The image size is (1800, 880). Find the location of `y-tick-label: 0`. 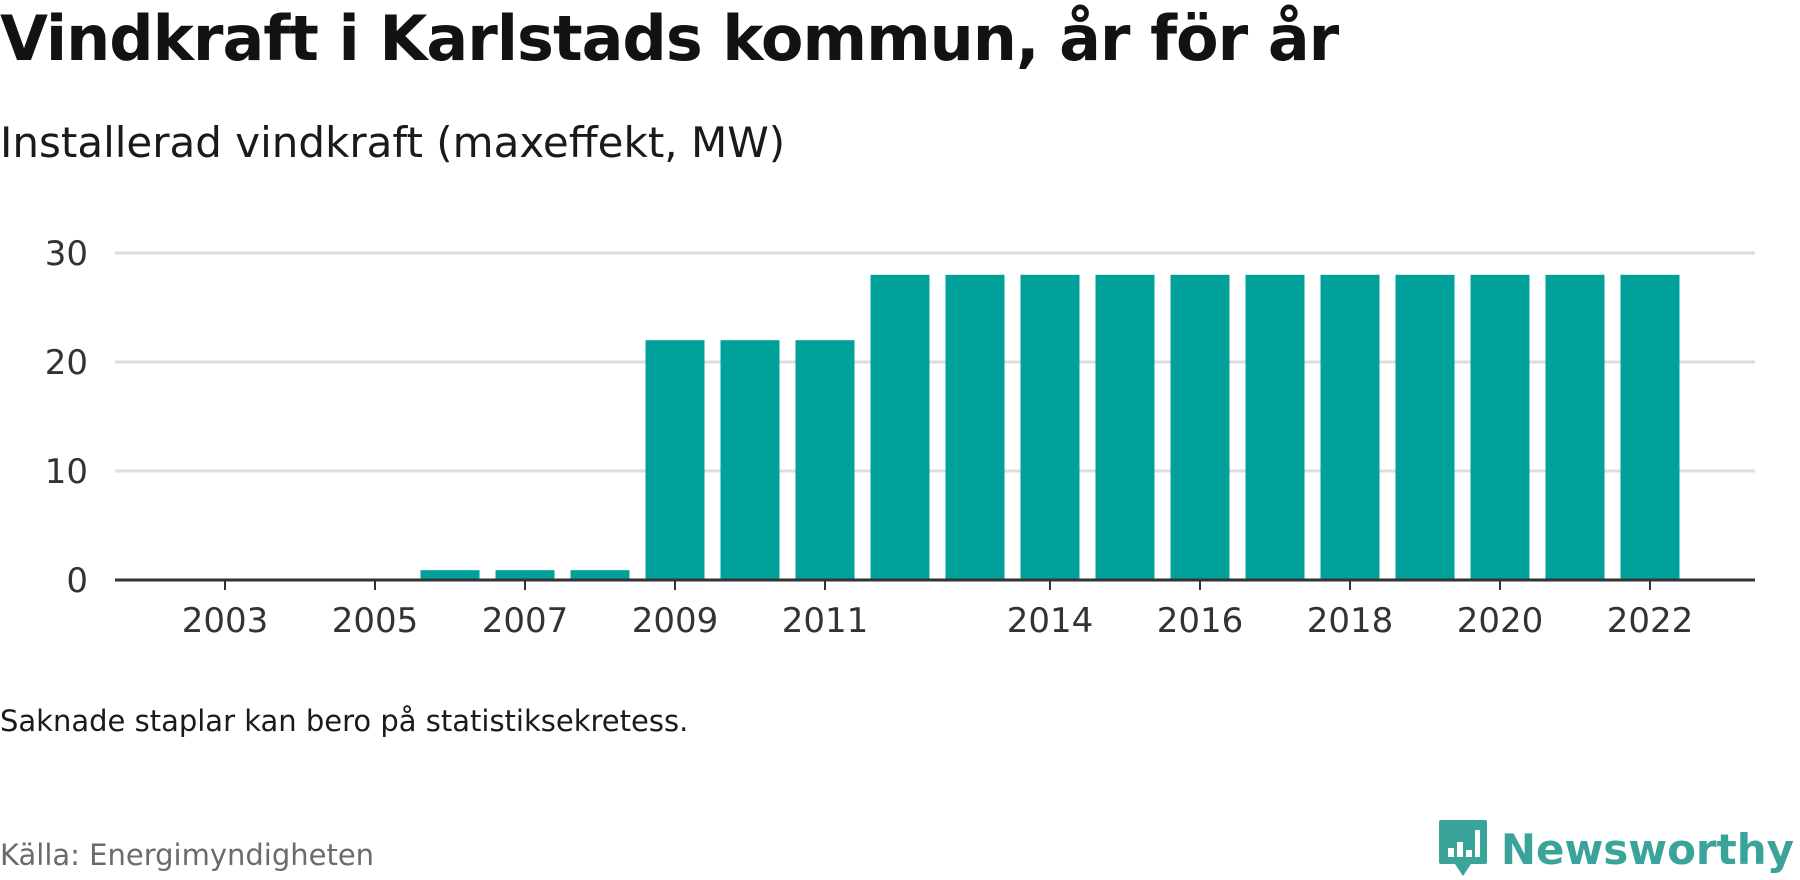

y-tick-label: 0 is located at coordinates (77, 581).